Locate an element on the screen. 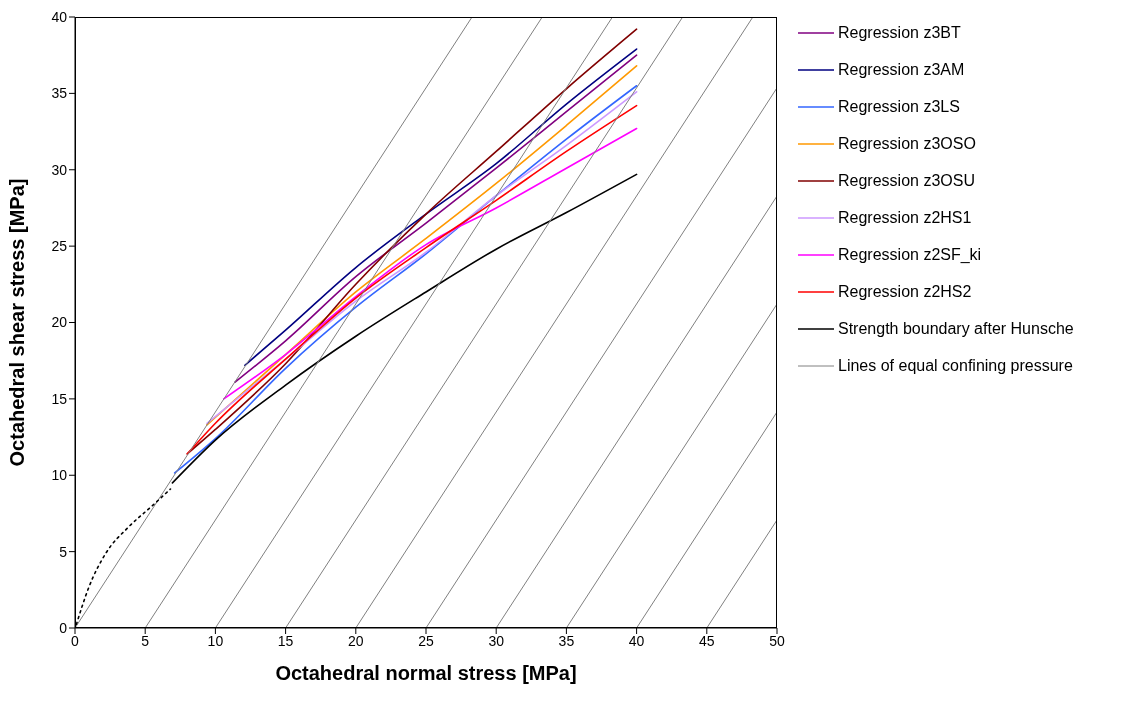  y-tick-label: 30 is located at coordinates (59, 169).